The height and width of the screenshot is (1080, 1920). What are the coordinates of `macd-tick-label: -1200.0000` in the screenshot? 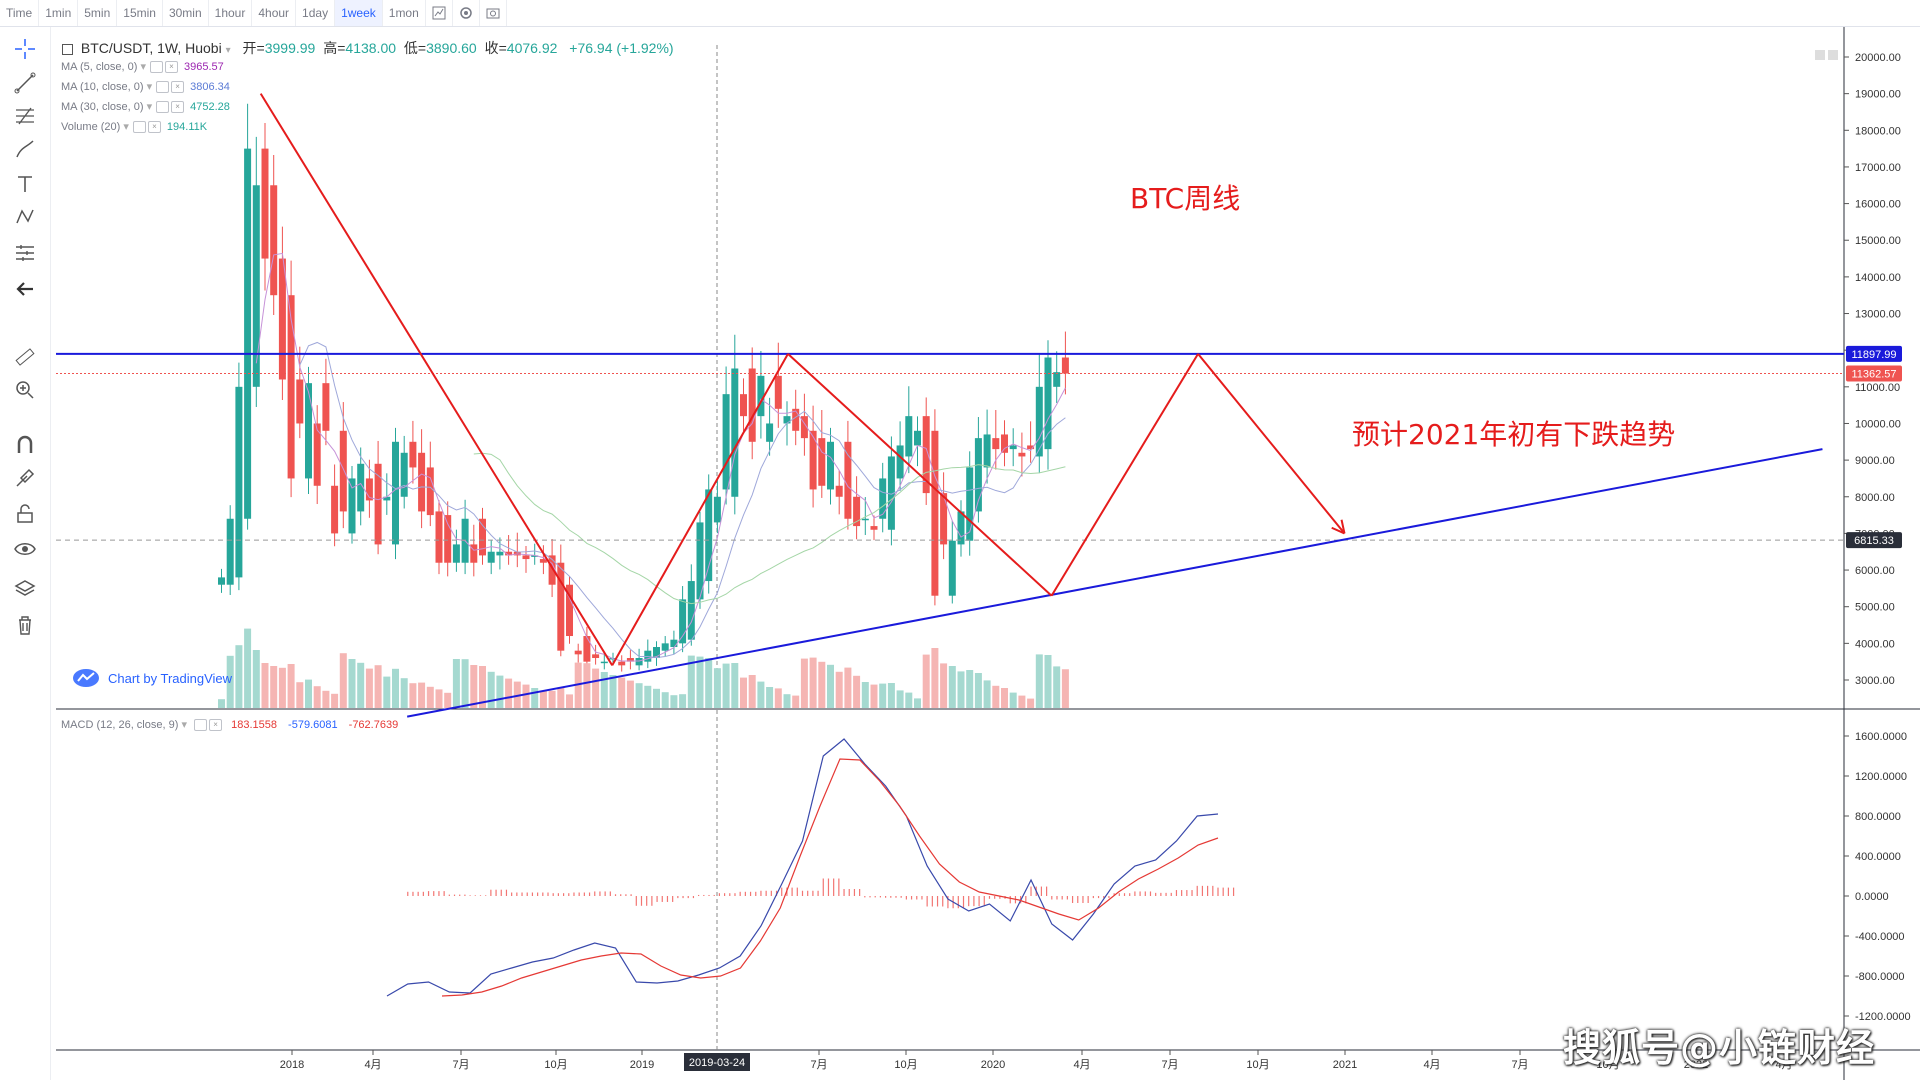 It's located at (1883, 1017).